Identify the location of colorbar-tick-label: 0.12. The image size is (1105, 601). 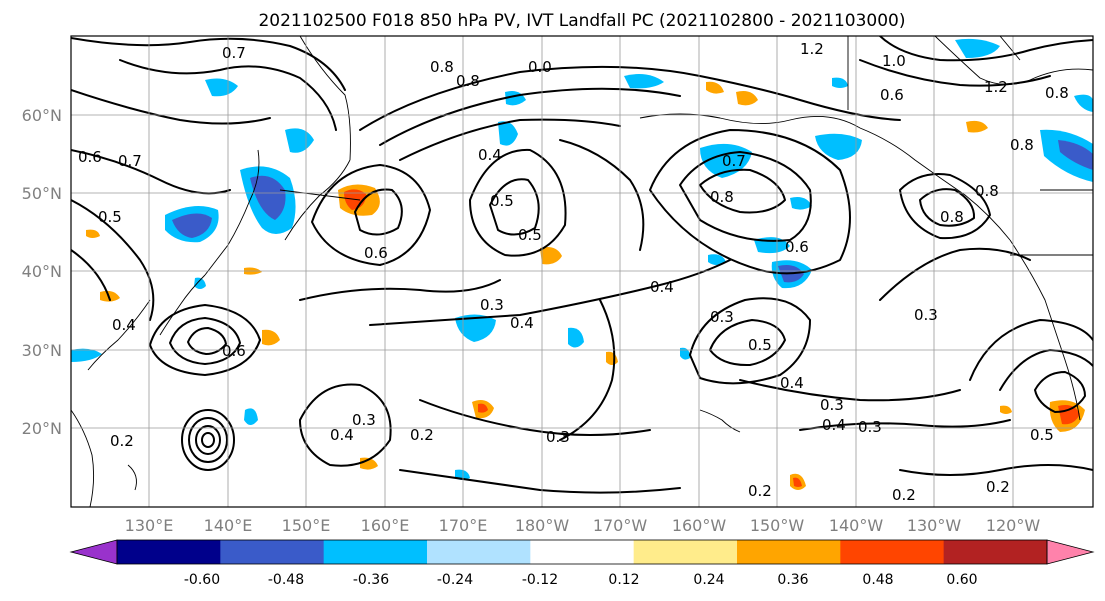
(623, 580).